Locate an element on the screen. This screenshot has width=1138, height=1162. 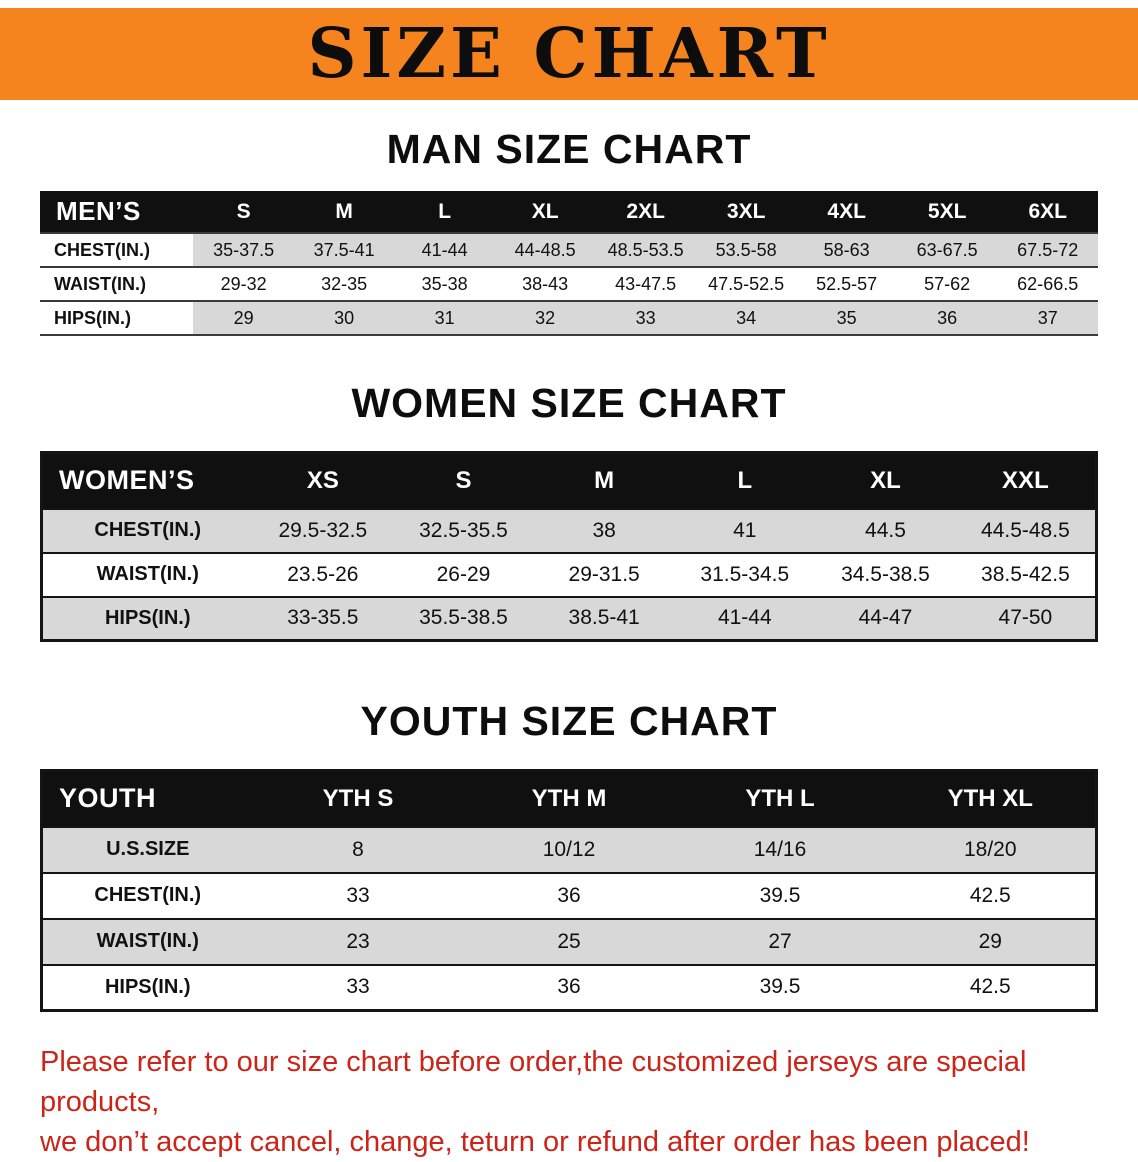
size-value-cell: 37.5-41 is located at coordinates (344, 249).